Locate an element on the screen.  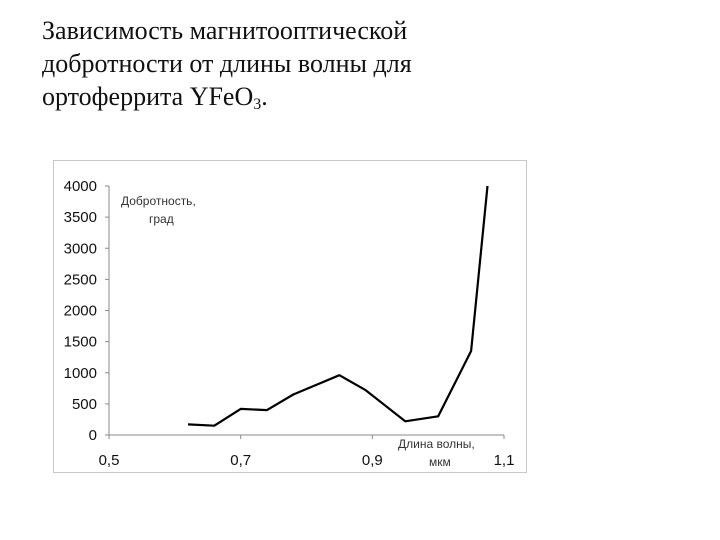
y-tick-label: 500 is located at coordinates (84, 404).